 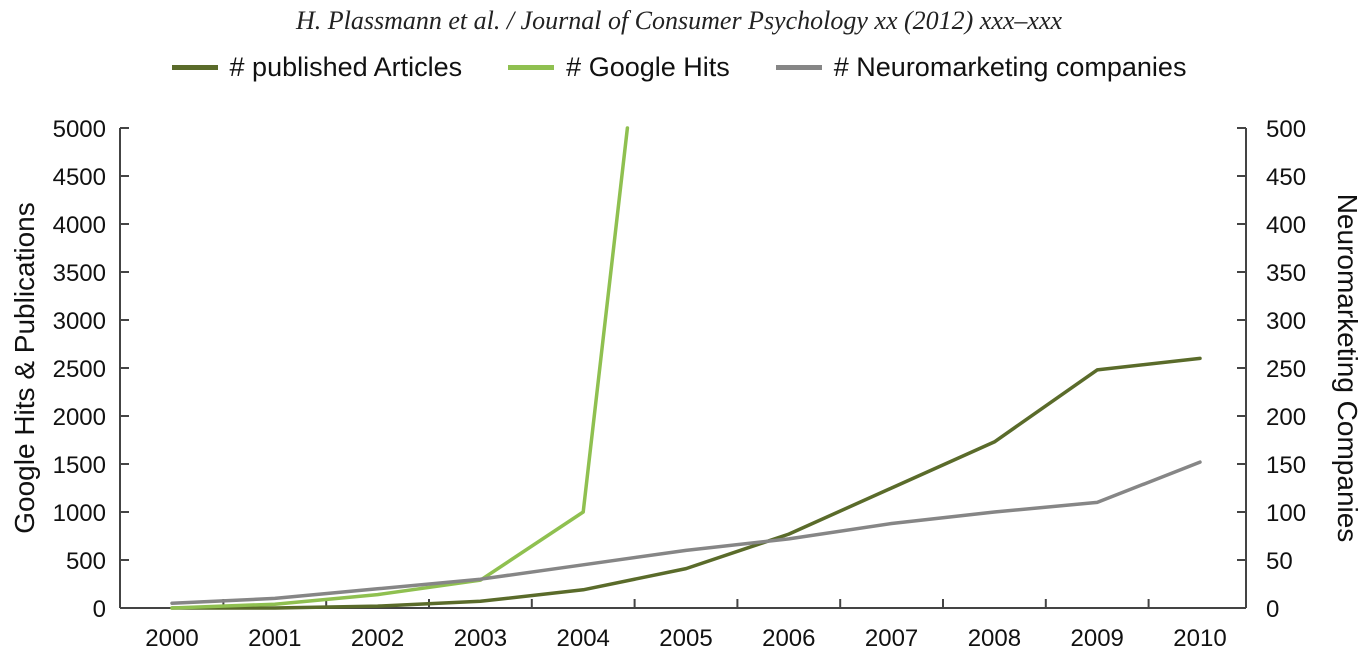 I want to click on x-tick-label: 2007, so click(x=891, y=637).